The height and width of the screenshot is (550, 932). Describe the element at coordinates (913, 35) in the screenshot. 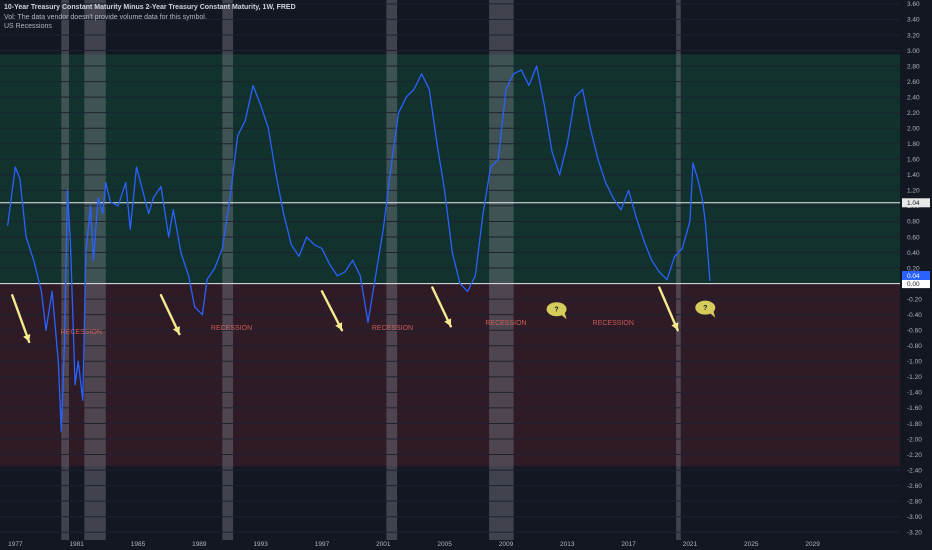

I see `y-tick-label: 3.20` at that location.